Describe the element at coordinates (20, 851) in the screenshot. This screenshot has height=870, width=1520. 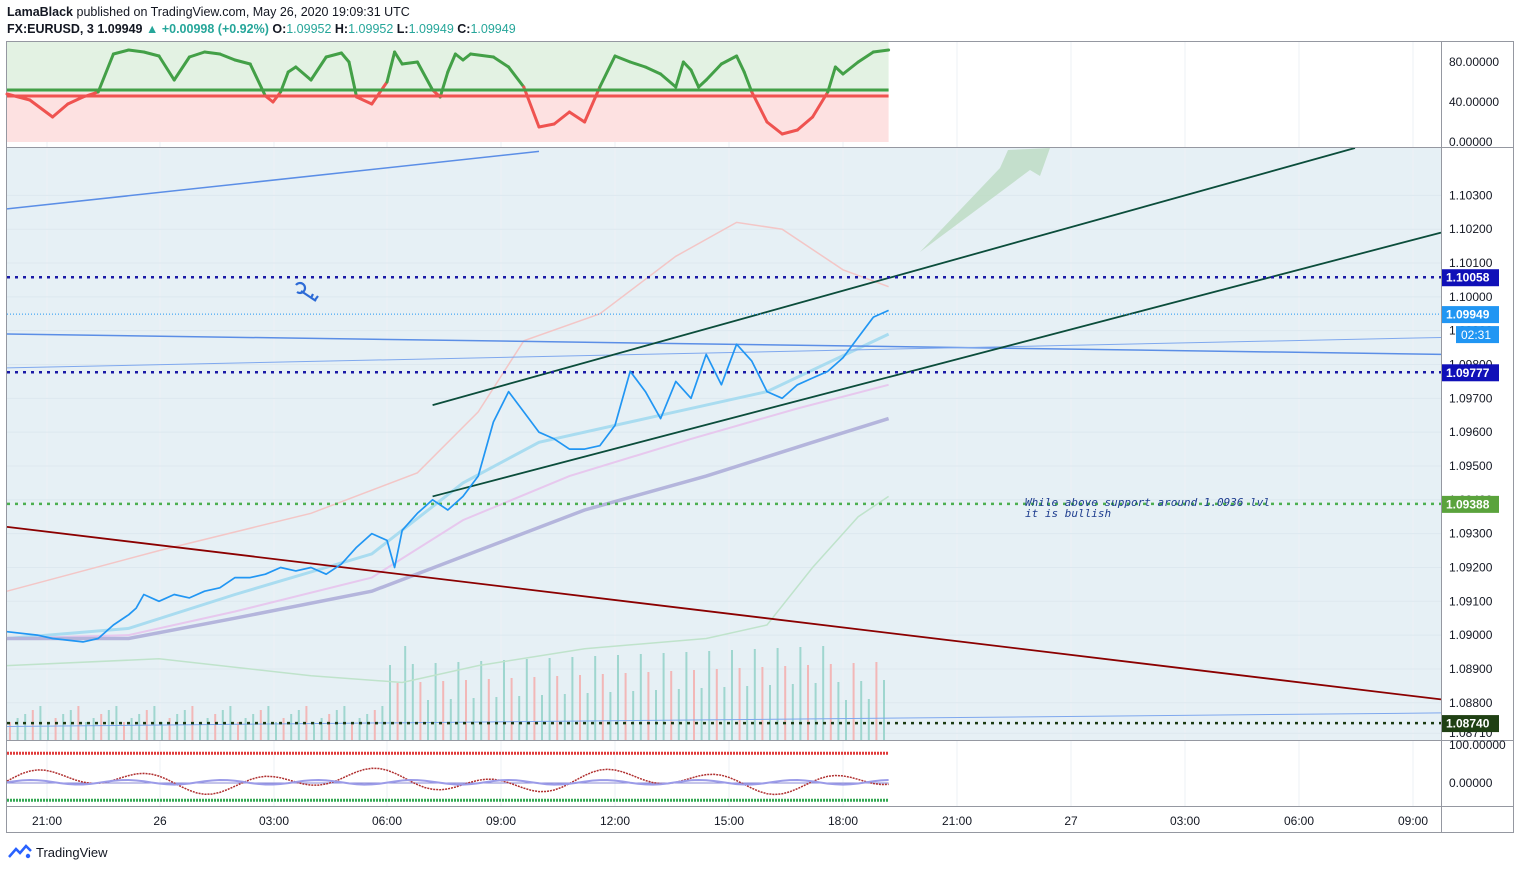
I see `tradingview-logo-icon` at that location.